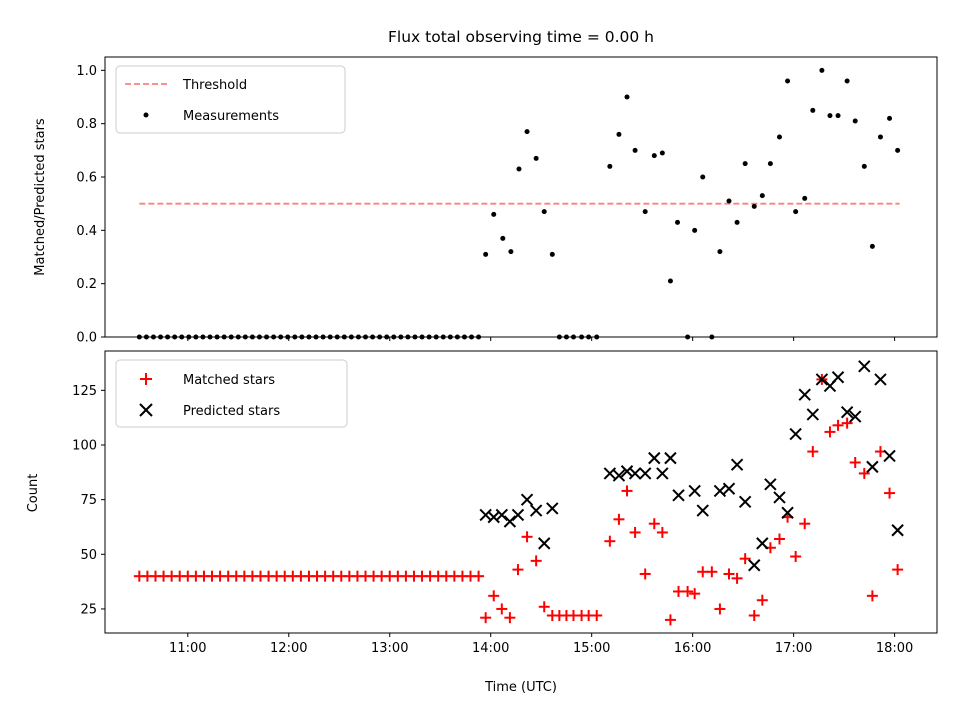  What do you see at coordinates (591, 648) in the screenshot?
I see `bottom-xtick-label: 15:00` at bounding box center [591, 648].